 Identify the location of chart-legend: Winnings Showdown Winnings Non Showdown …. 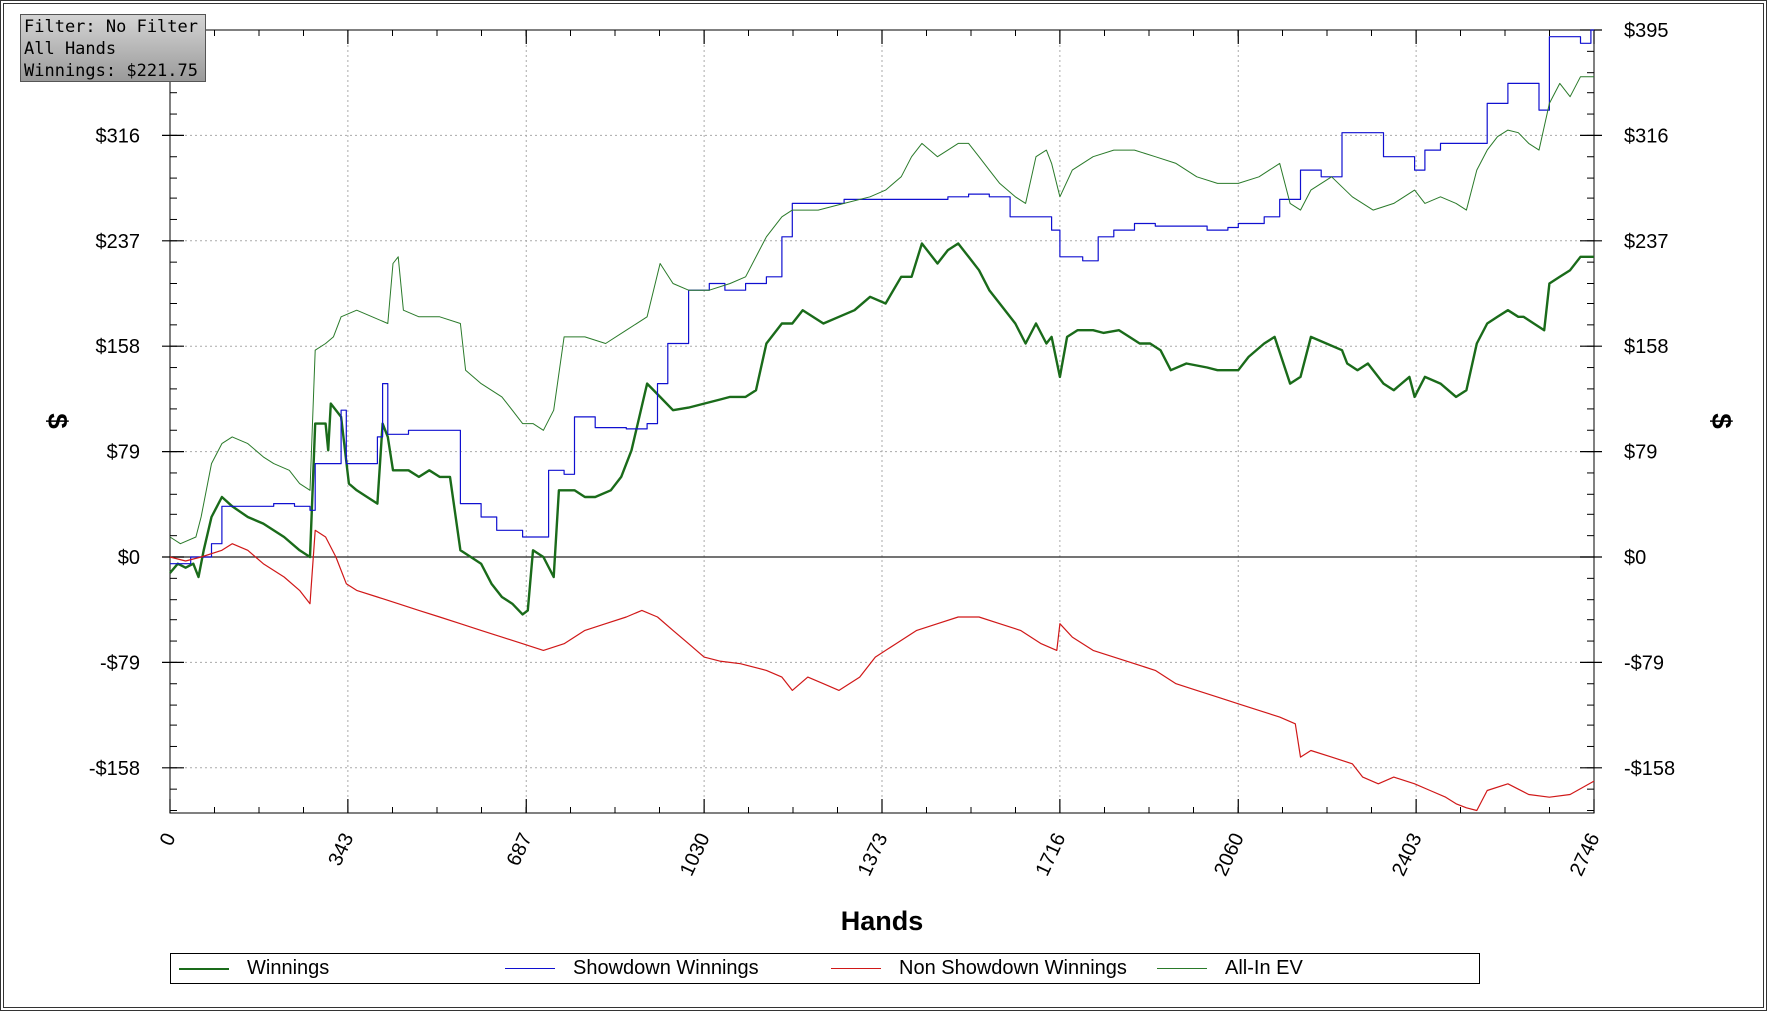
(825, 968).